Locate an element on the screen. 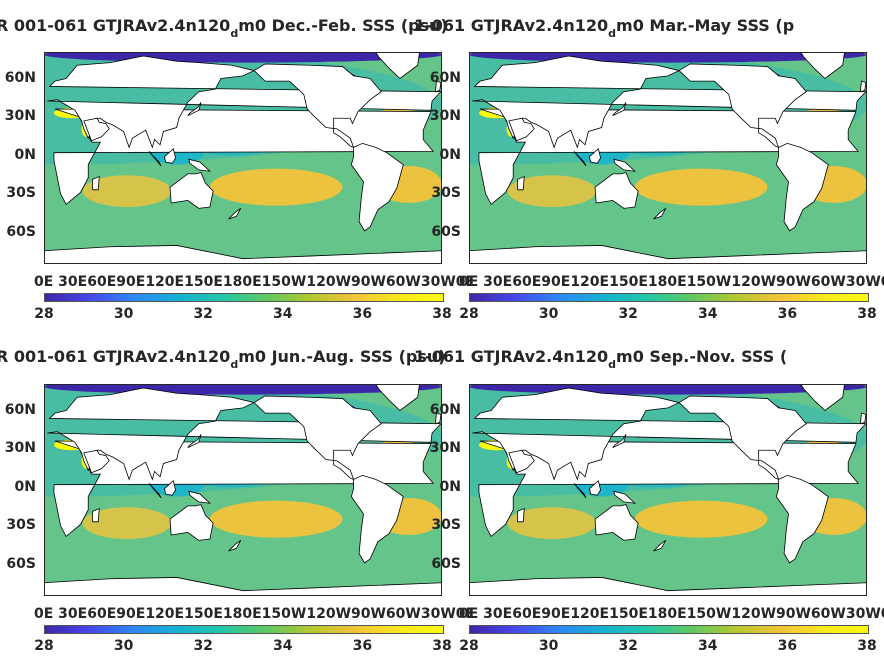 The width and height of the screenshot is (884, 663). panel-title-son: 1-061 GTJRAv2.4n120dm0 Sep.-Nov. SSS ( is located at coordinates (601, 359).